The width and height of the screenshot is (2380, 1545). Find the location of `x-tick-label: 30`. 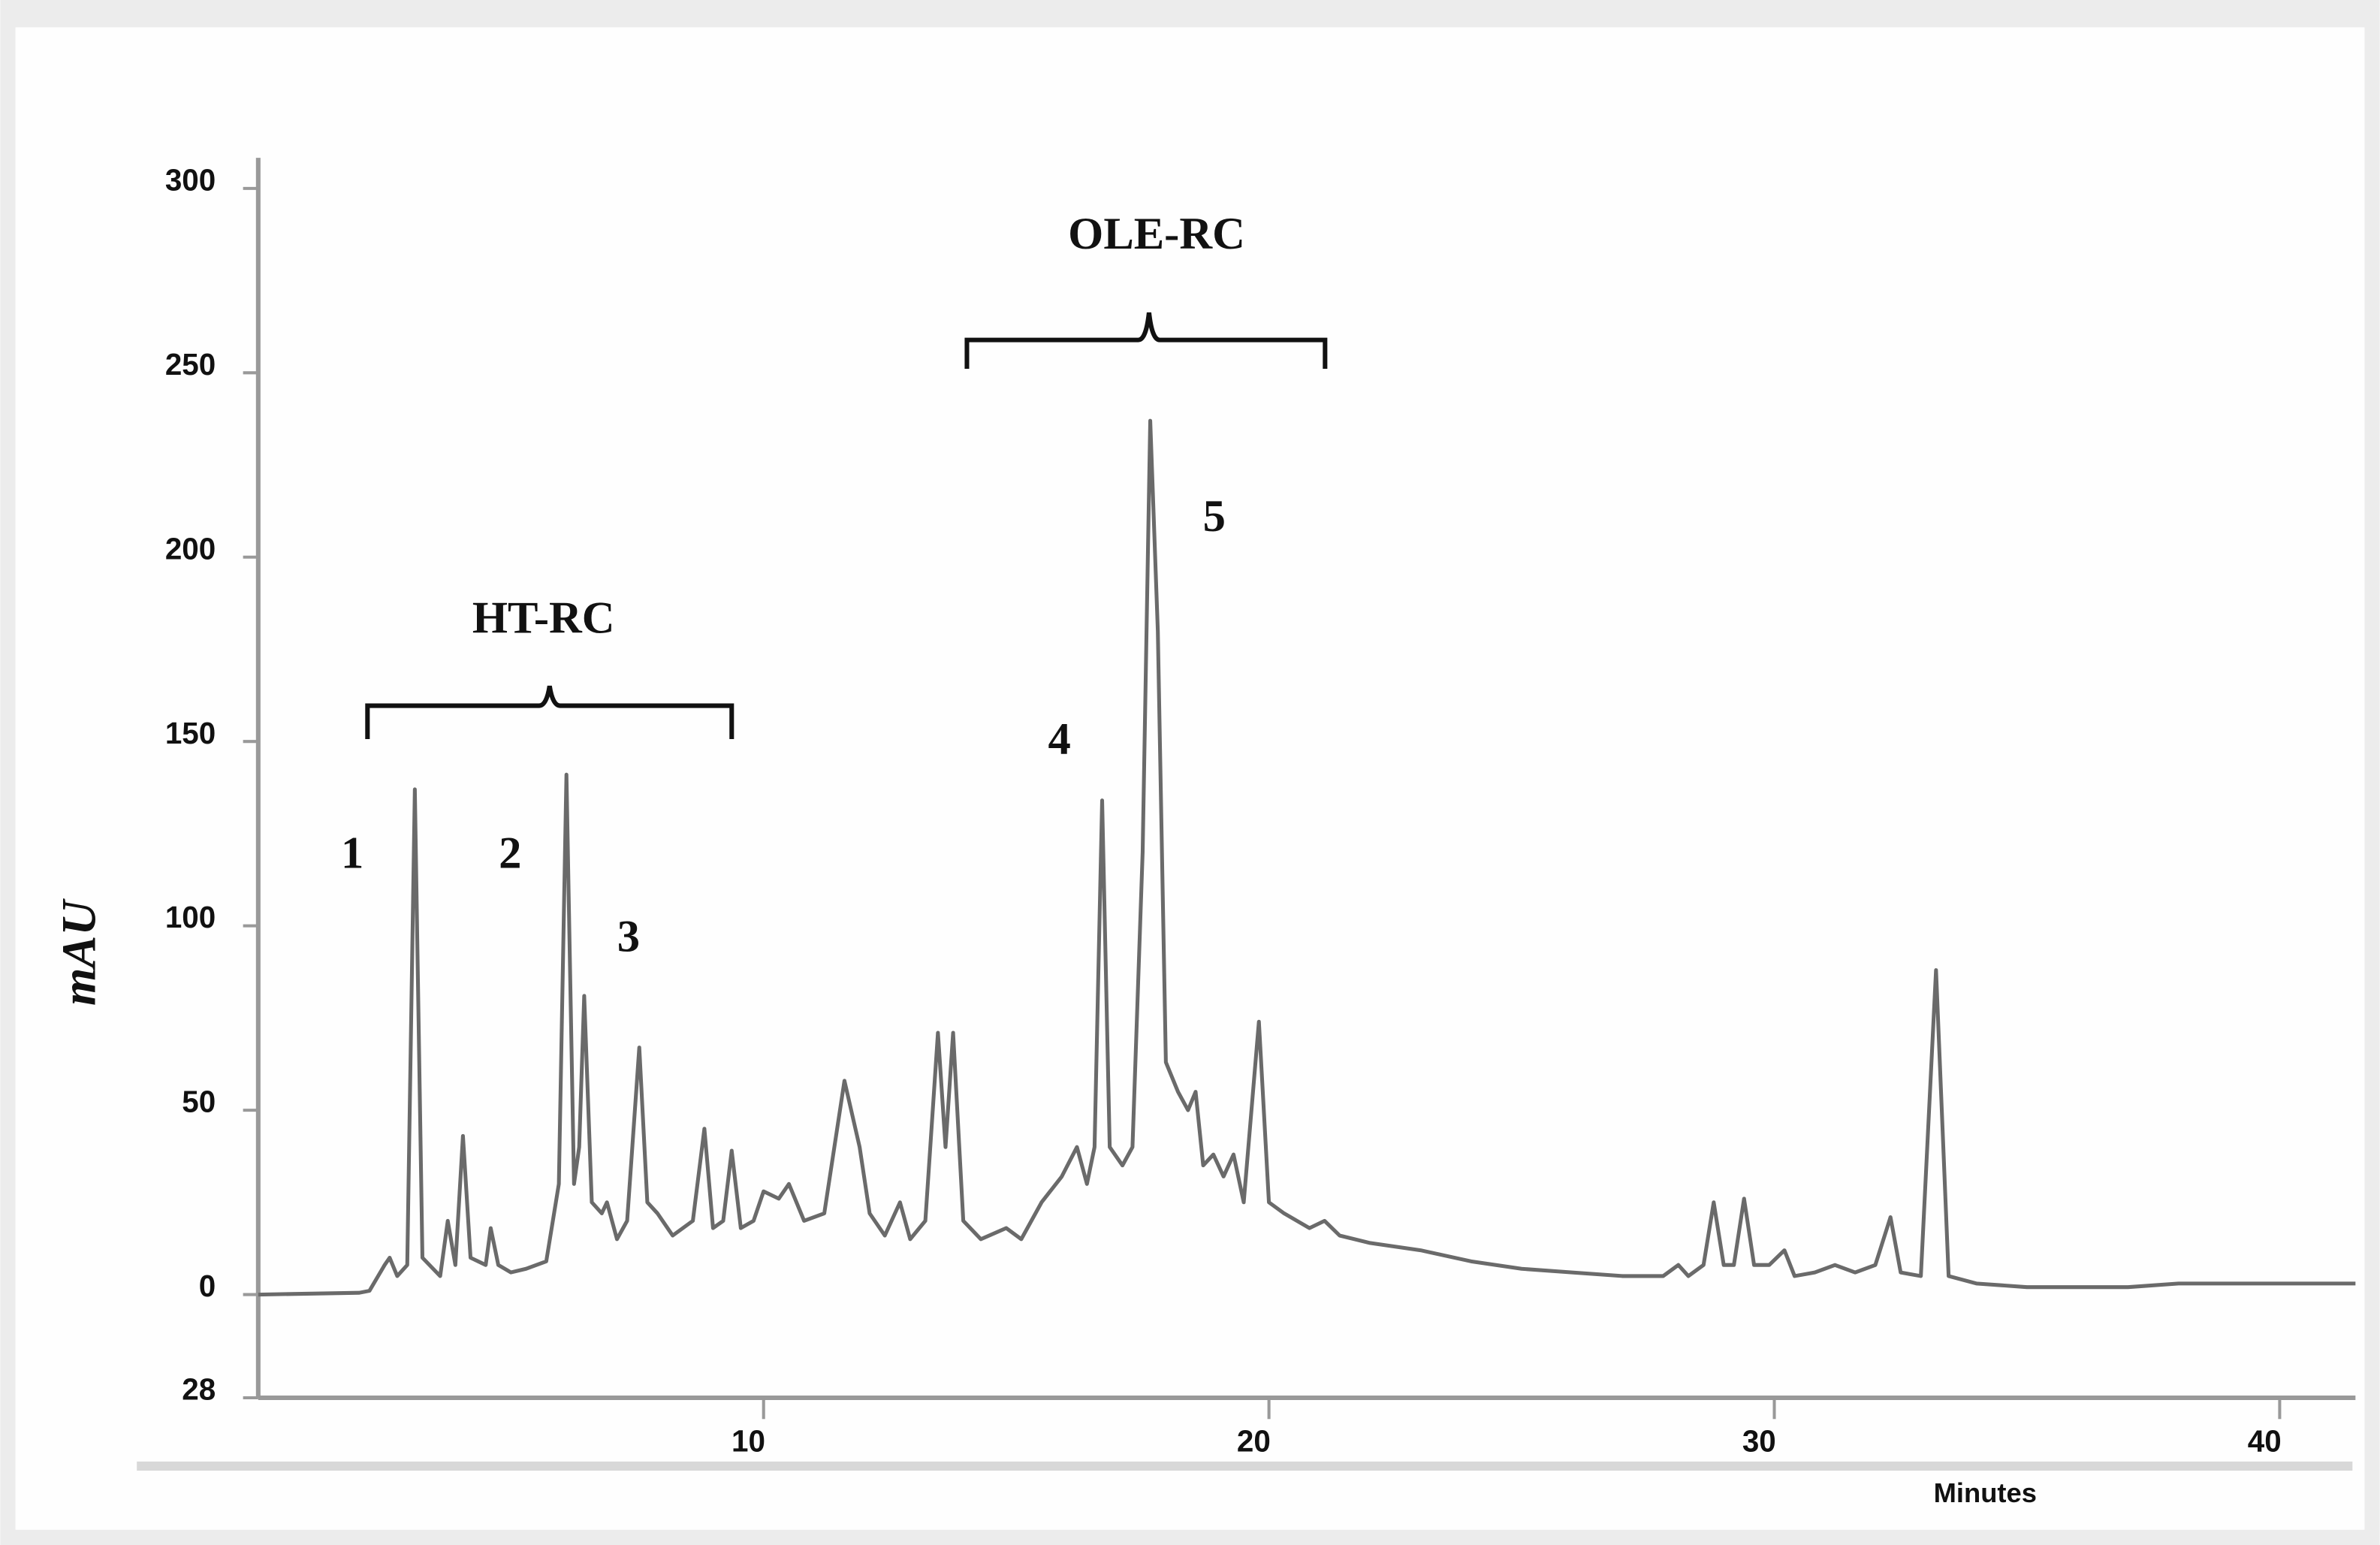

x-tick-label: 30 is located at coordinates (1759, 1440).